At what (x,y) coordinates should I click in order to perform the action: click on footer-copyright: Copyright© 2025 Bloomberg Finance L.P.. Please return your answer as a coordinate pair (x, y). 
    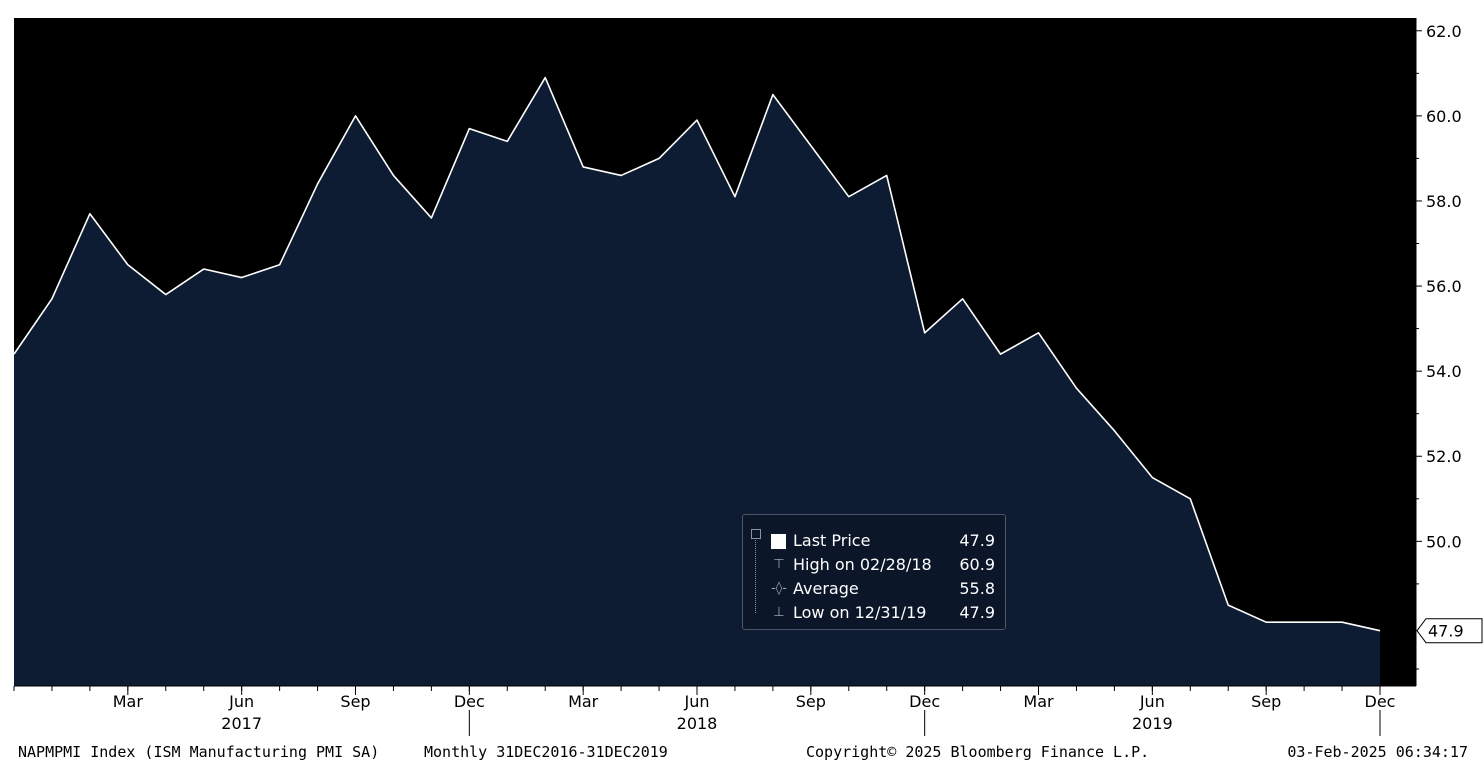
    Looking at the image, I should click on (978, 752).